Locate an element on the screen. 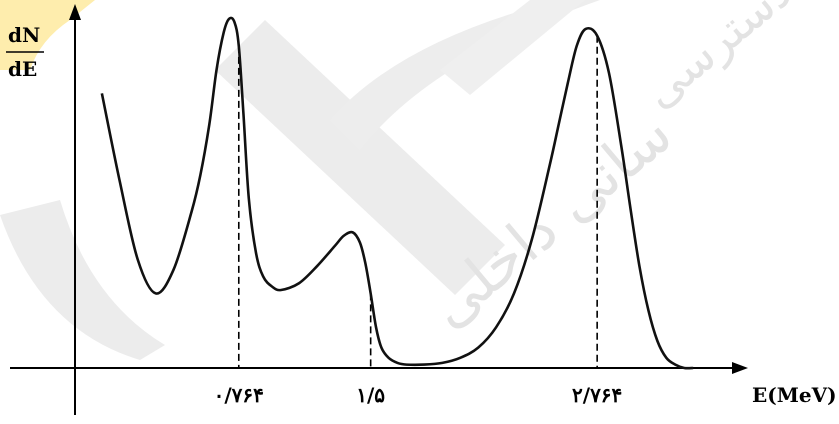  watermark-stroke-left is located at coordinates (82, 280).